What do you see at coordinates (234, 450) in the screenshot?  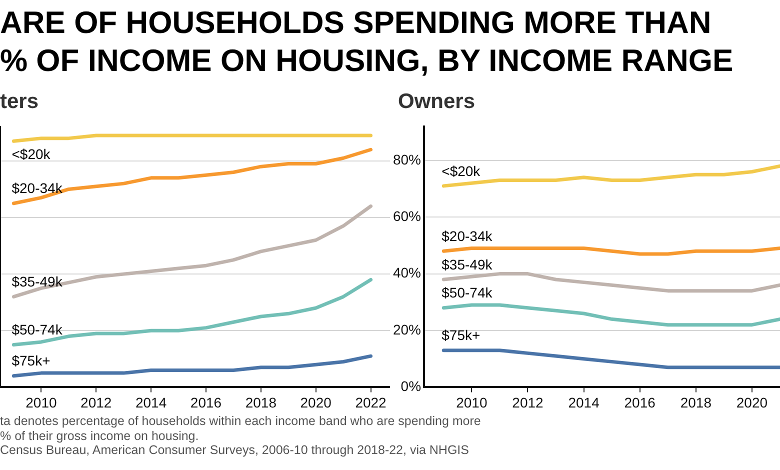 I see `text: Census Bureau, American Consumer Surveys, 2006-10 through 2018-22, via NHGIS` at bounding box center [234, 450].